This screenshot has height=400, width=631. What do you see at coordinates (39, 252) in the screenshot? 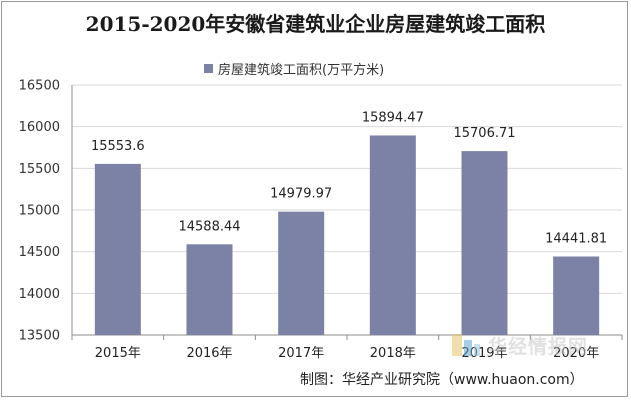
I see `y-tick-label: 14500` at bounding box center [39, 252].